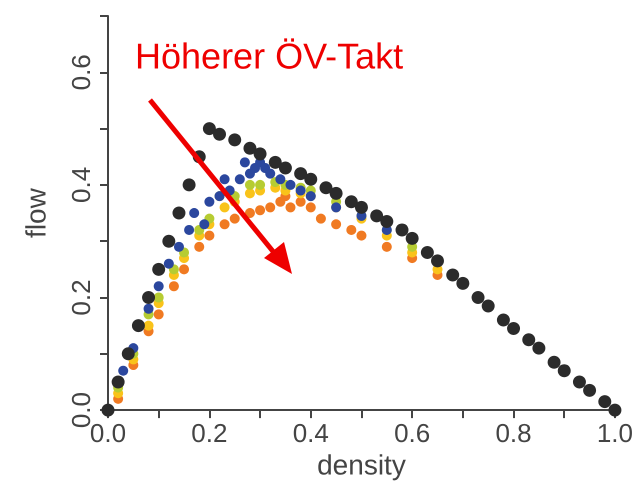  I want to click on y-tick-label: 0.4, so click(81, 184).